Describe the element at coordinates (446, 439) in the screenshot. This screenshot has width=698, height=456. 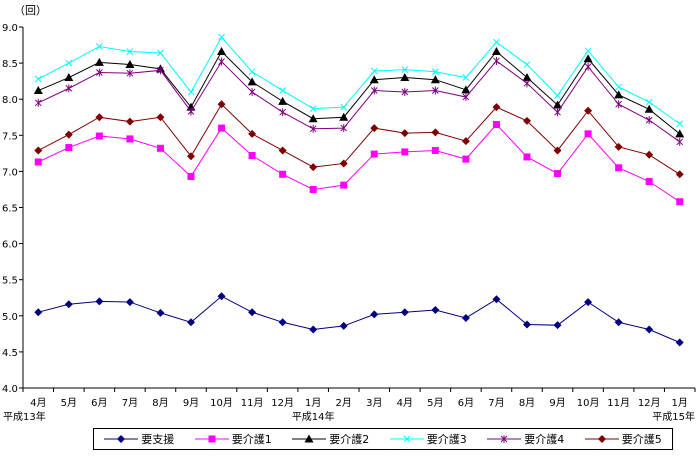
I see `legend-label: 要介護3` at that location.